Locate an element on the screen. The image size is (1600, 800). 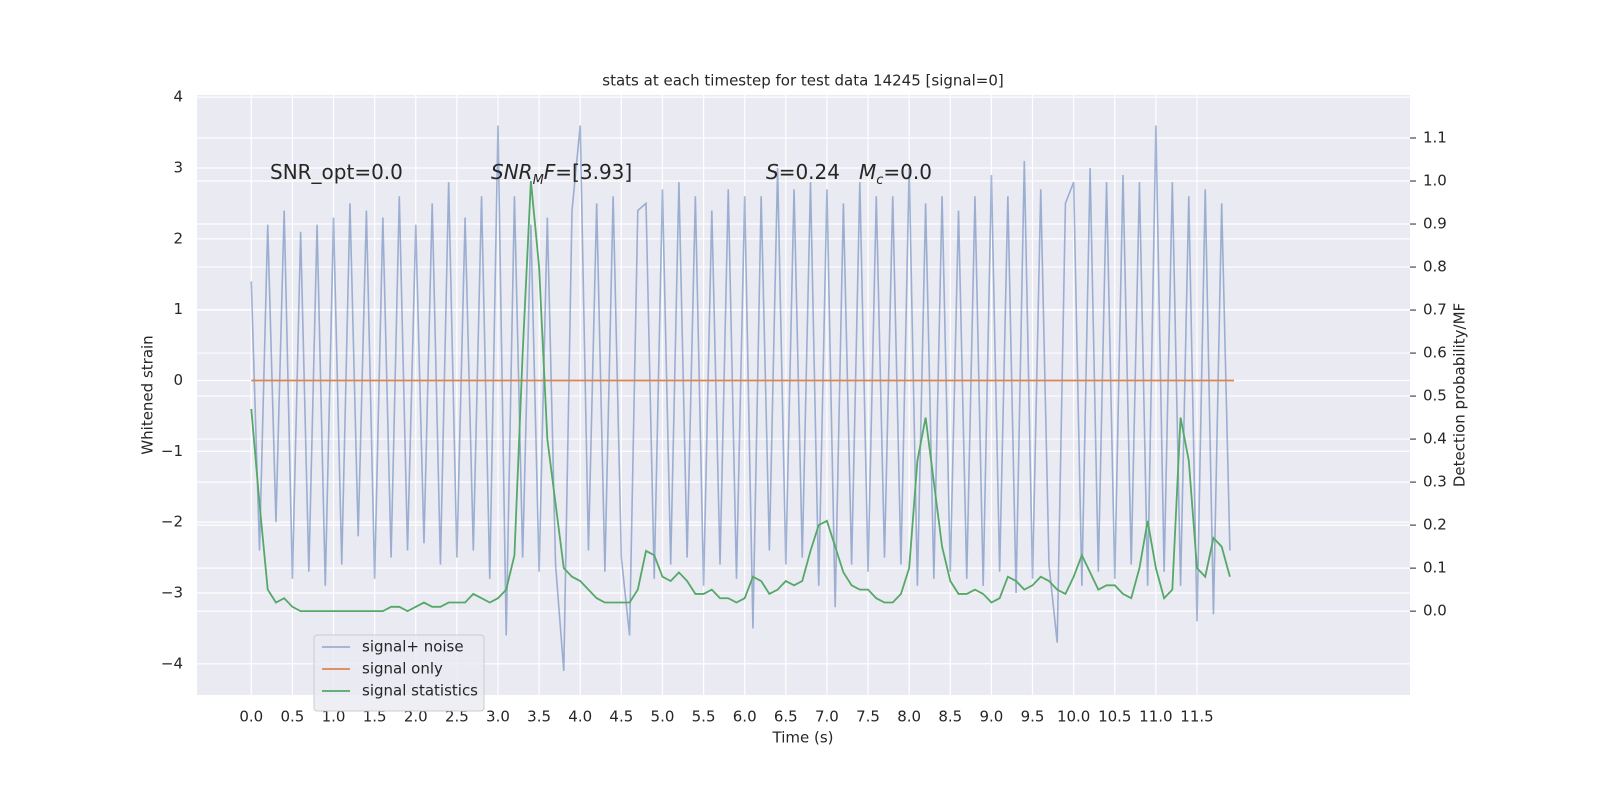
x-tick-label: 1.5 is located at coordinates (375, 717).